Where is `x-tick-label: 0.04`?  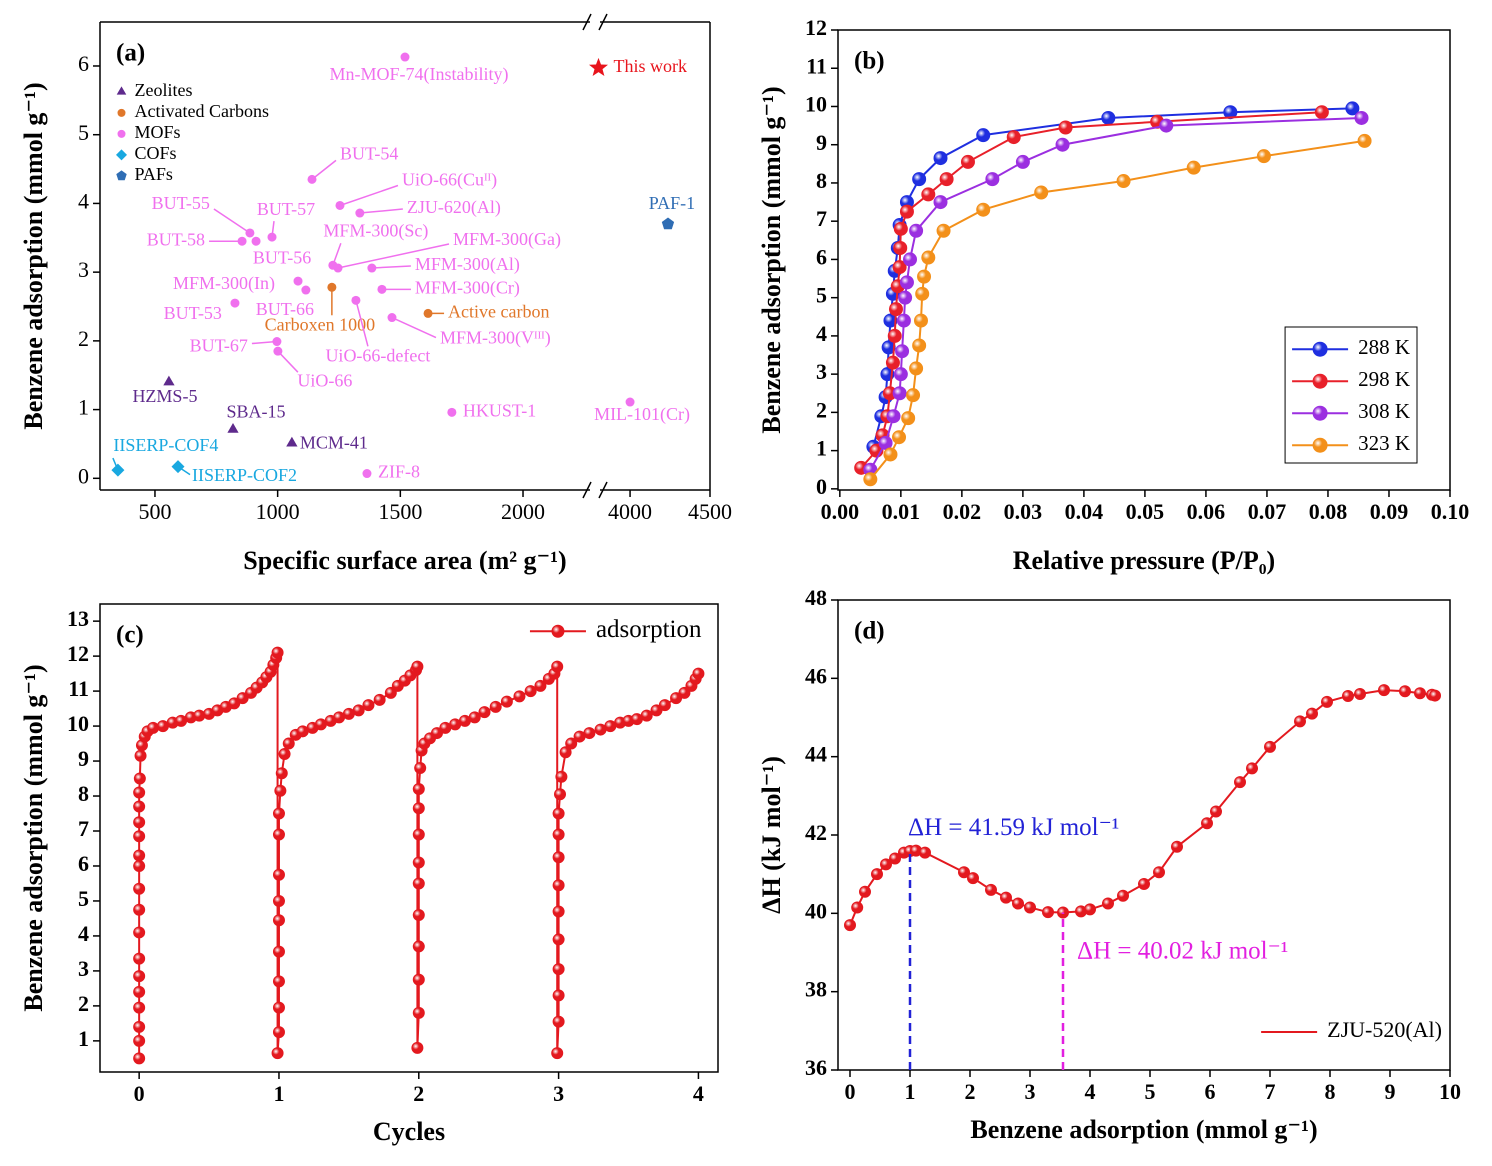
x-tick-label: 0.04 is located at coordinates (1084, 511).